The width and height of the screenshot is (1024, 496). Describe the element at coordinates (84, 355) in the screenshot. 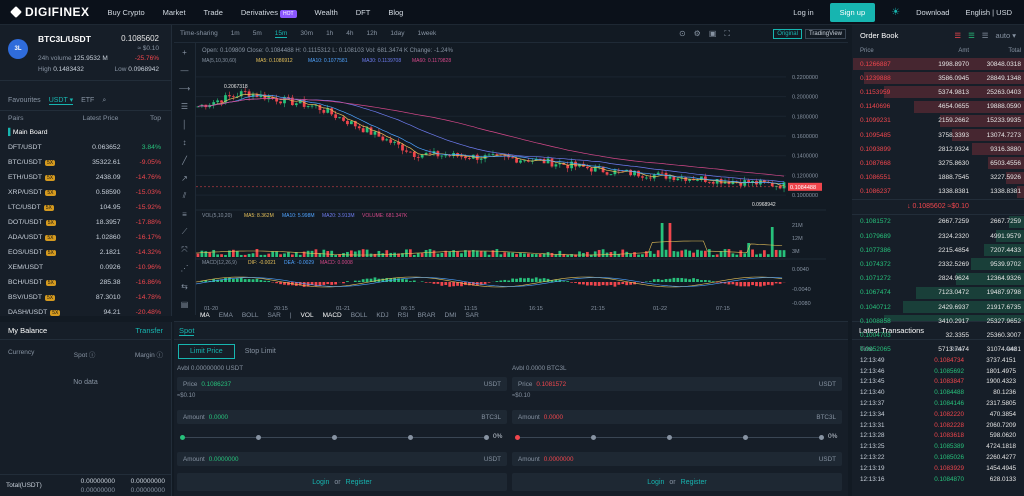

I see `balance-col-spot: Spot ⓘ` at that location.